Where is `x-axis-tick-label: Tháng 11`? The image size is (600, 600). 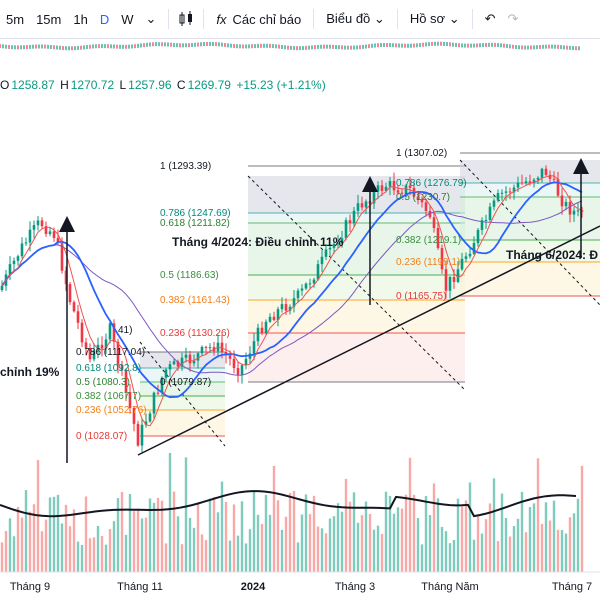
x-axis-tick-label: Tháng 11 is located at coordinates (140, 587).